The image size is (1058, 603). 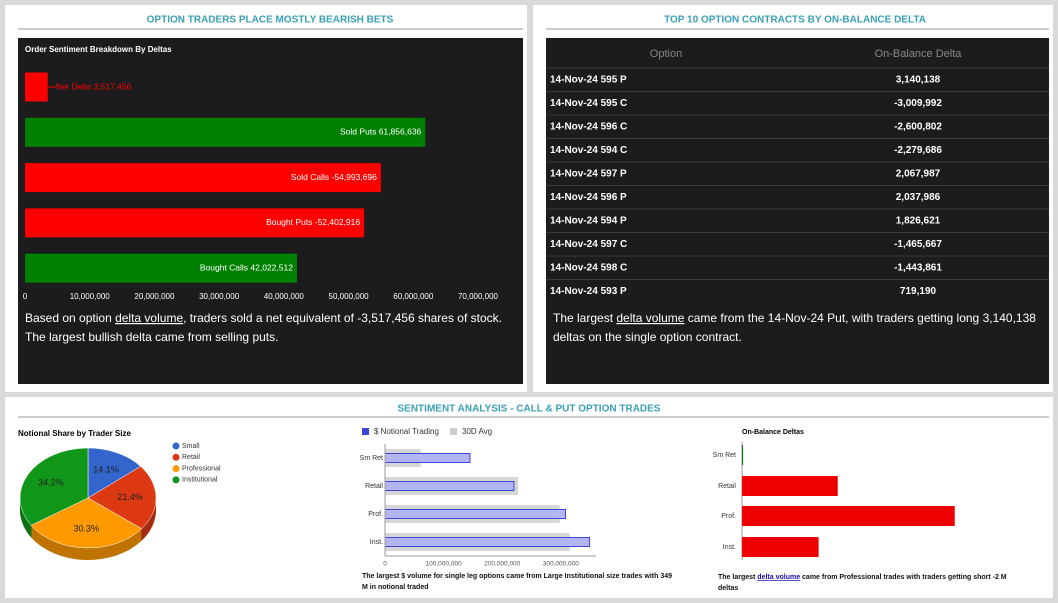 What do you see at coordinates (728, 588) in the screenshot?
I see `note: deltas` at bounding box center [728, 588].